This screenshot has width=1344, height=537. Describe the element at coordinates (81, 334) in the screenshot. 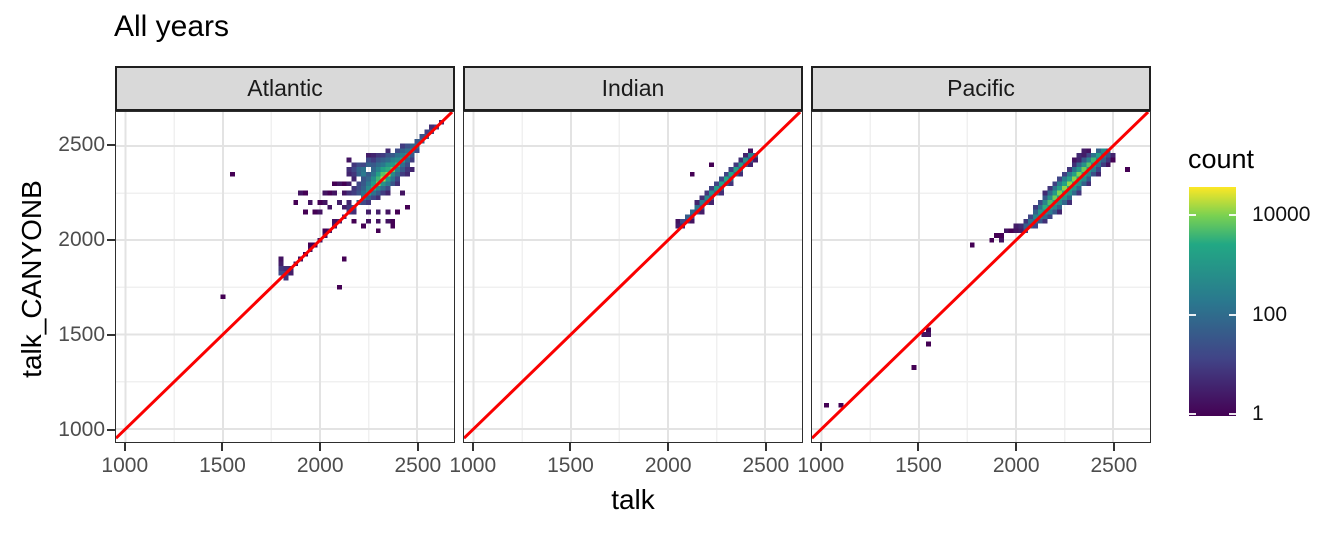

I see `y-tick-label: 1500` at that location.